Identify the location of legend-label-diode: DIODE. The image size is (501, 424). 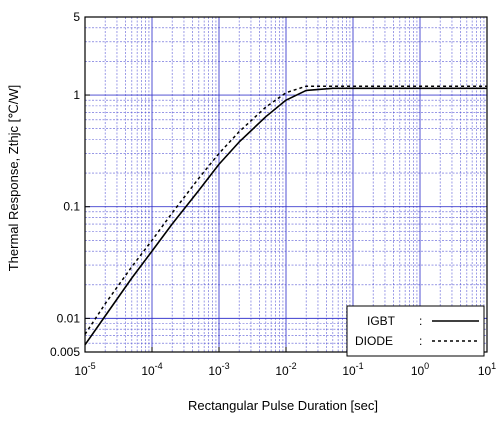
(374, 341).